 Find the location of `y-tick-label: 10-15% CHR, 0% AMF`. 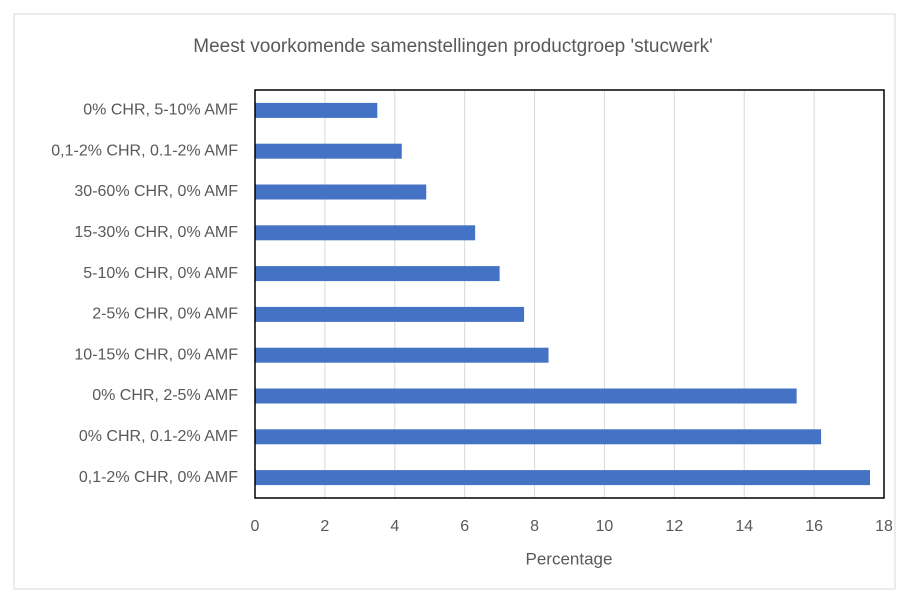

y-tick-label: 10-15% CHR, 0% AMF is located at coordinates (156, 354).